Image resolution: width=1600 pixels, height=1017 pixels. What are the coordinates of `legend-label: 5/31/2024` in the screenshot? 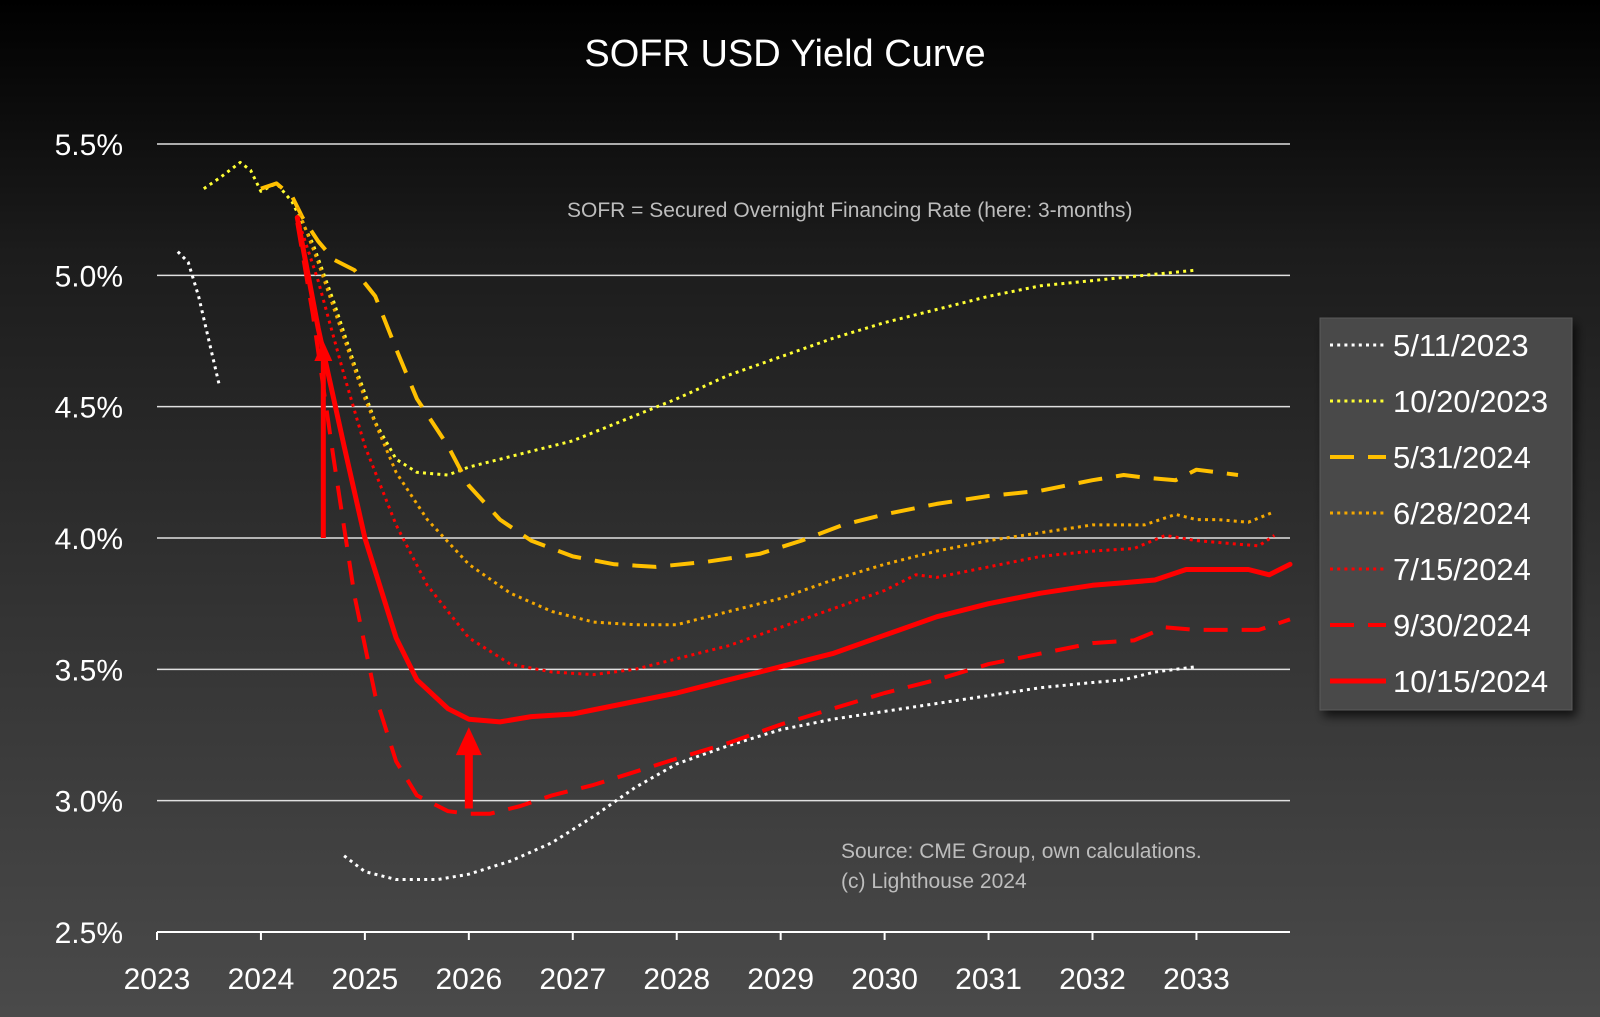 It's located at (1462, 457).